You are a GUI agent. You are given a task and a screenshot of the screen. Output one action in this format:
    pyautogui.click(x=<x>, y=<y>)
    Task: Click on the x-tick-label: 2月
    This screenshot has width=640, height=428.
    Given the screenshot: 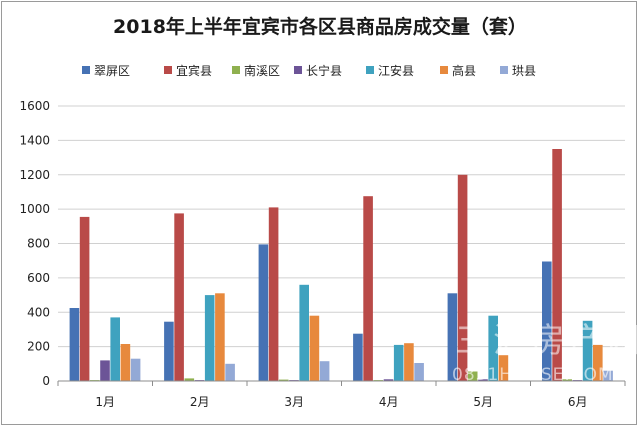 What is the action you would take?
    pyautogui.click(x=200, y=402)
    